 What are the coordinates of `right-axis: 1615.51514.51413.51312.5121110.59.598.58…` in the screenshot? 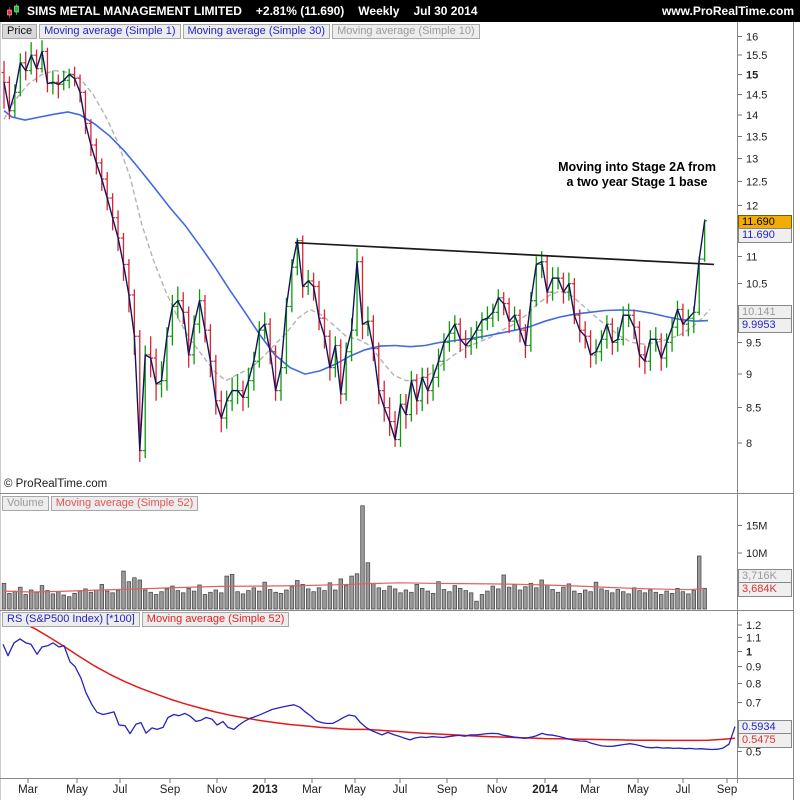 It's located at (756, 395).